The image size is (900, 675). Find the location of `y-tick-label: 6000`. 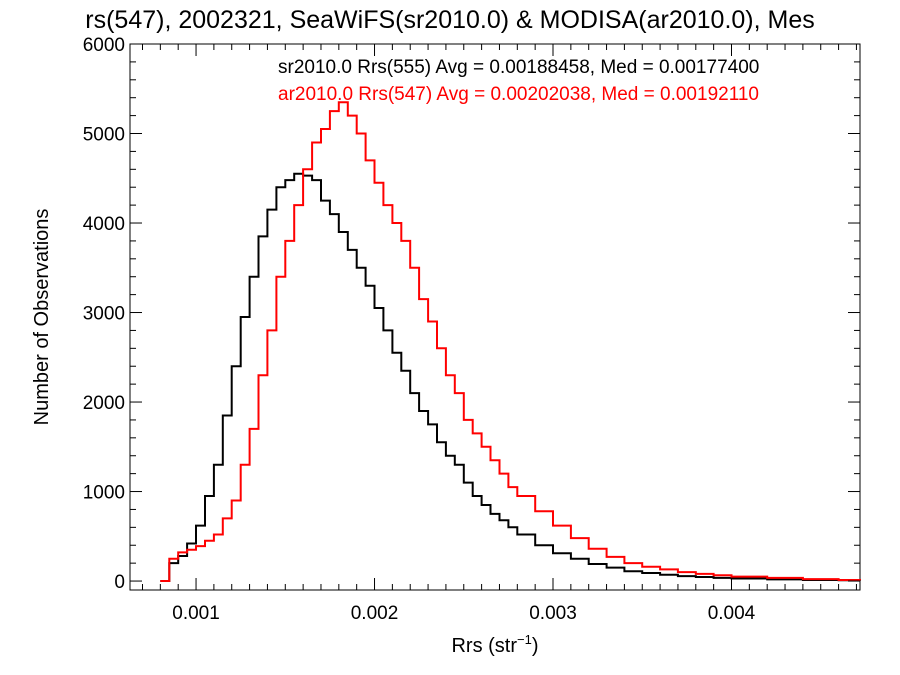

y-tick-label: 6000 is located at coordinates (104, 45).